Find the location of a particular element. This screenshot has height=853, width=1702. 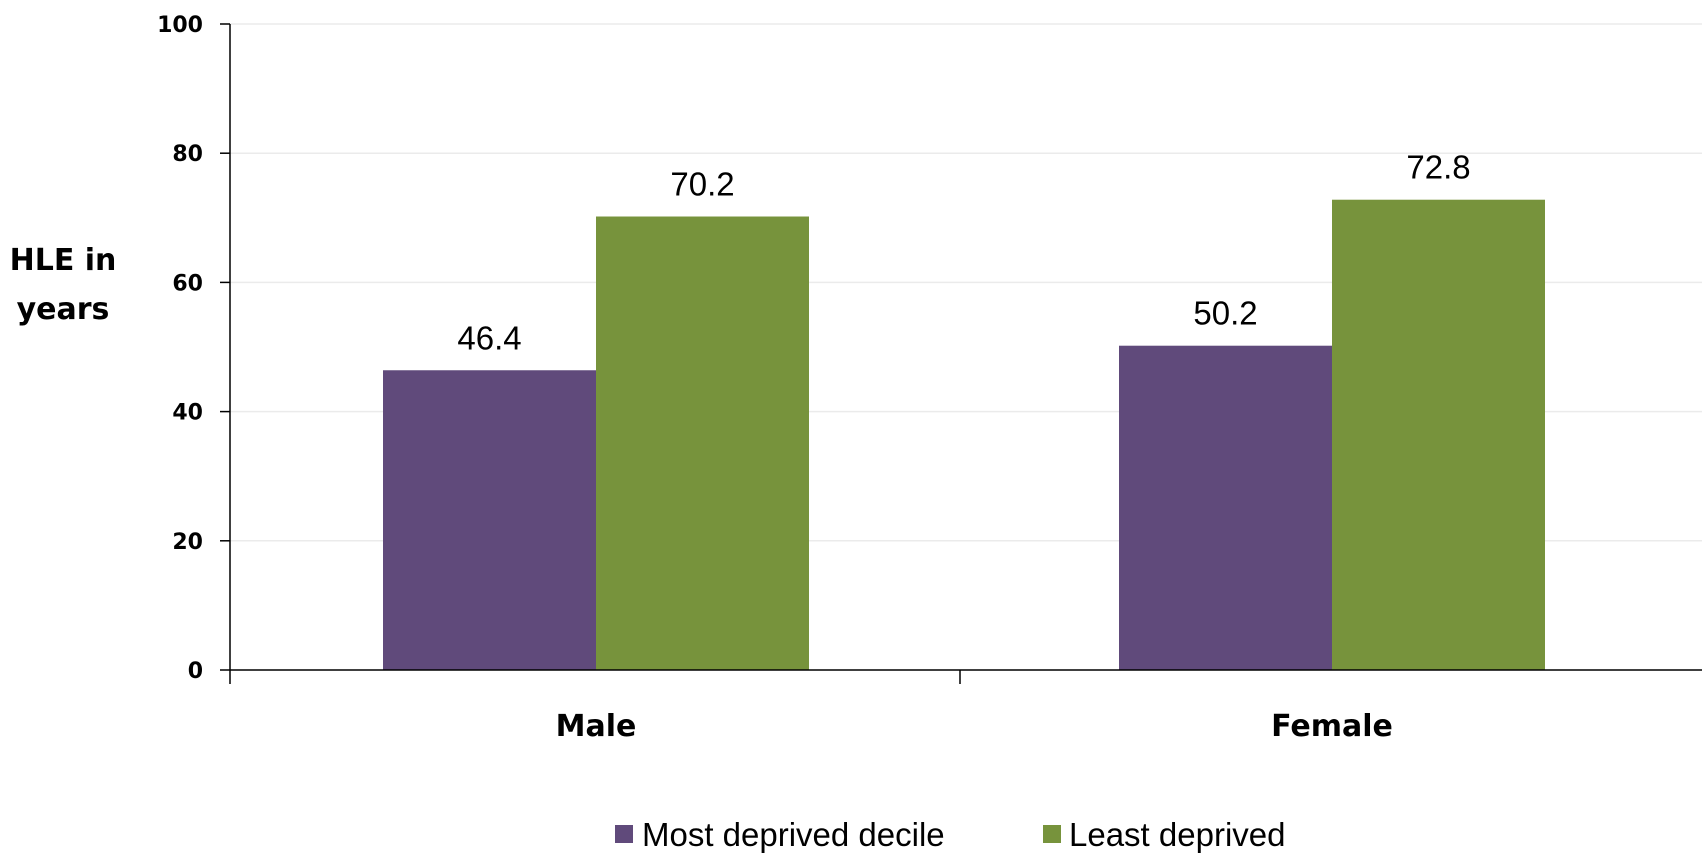

y-tick-label: 100 is located at coordinates (180, 25).